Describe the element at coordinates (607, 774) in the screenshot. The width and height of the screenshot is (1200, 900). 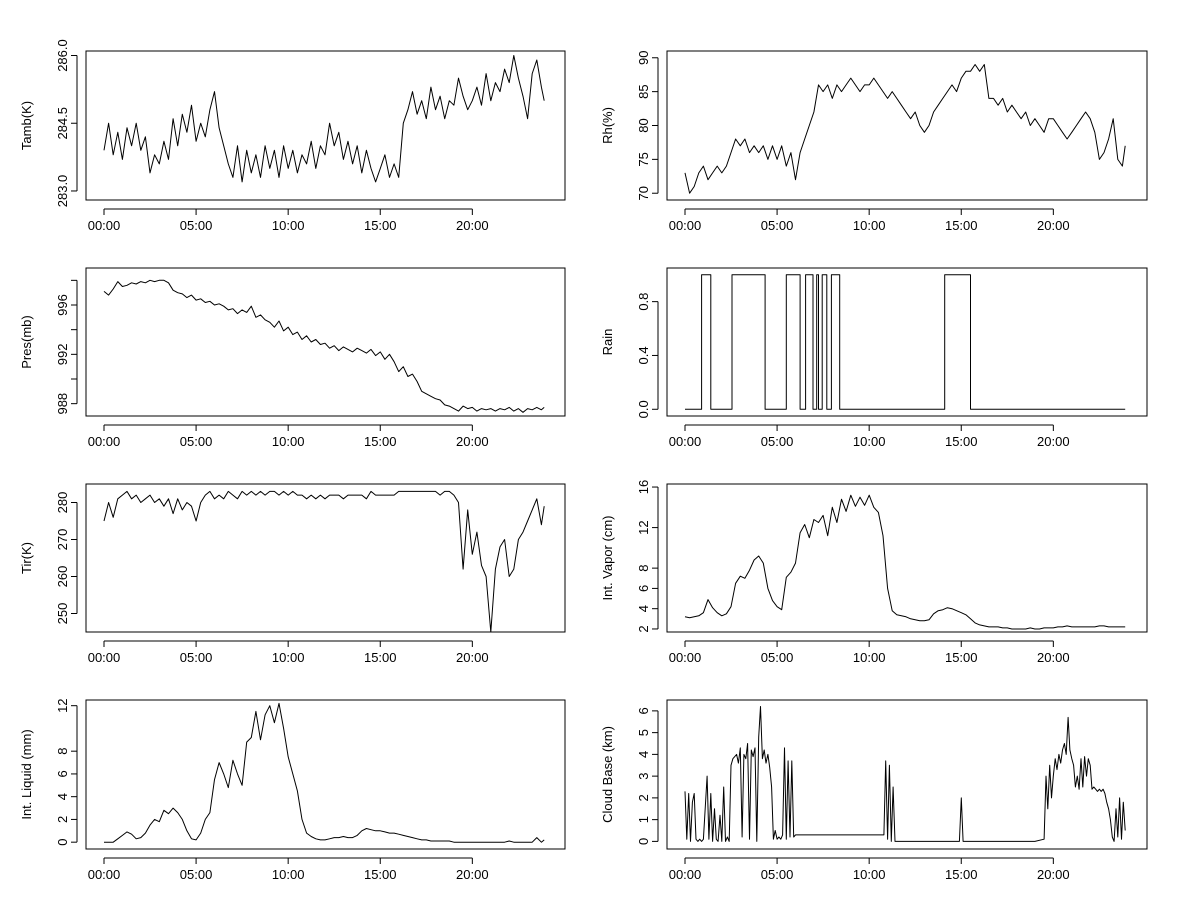
I see `y-axis-label: Cloud Base (km)` at that location.